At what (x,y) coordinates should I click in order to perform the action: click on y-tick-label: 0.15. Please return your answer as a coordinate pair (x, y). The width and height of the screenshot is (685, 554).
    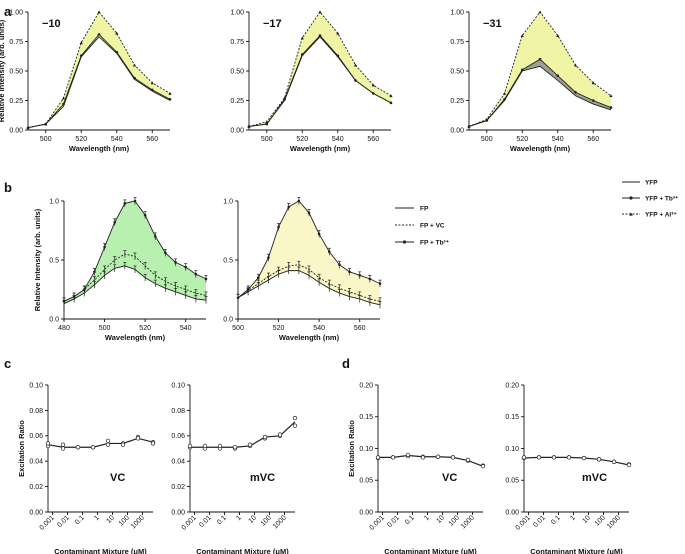
    Looking at the image, I should click on (512, 417).